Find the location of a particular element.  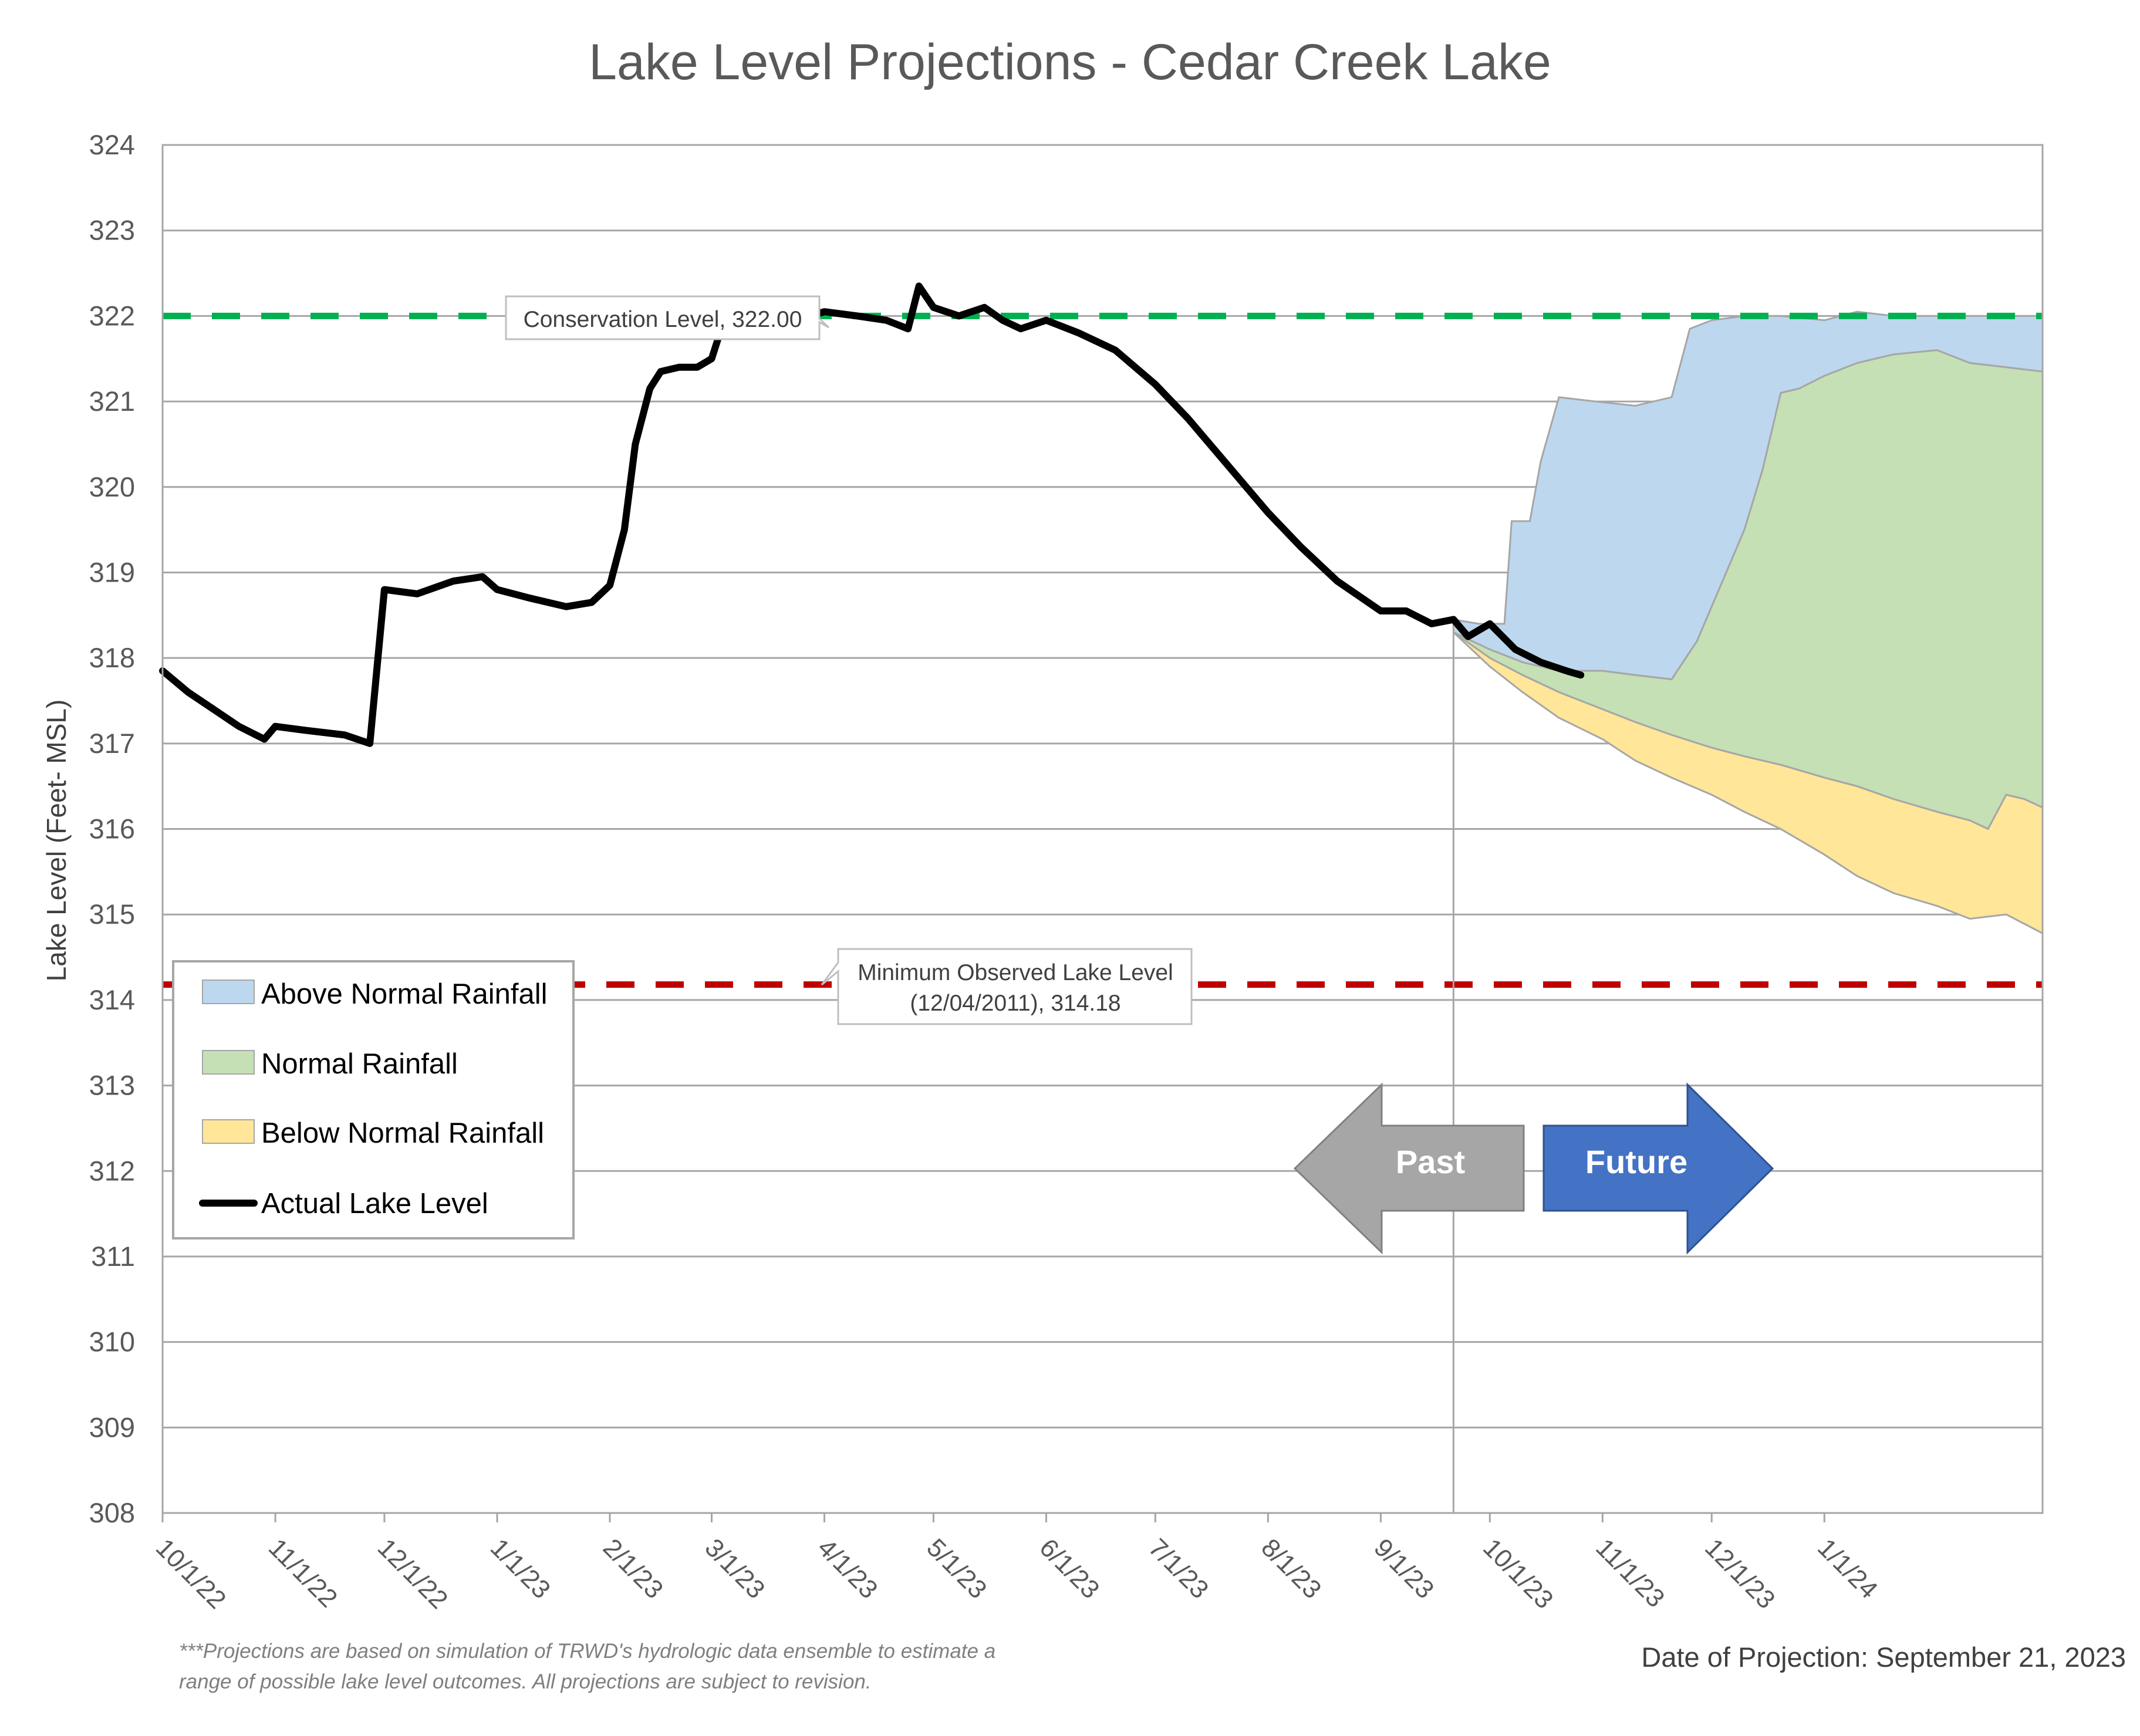

past-arrow-shape is located at coordinates (1409, 1168).